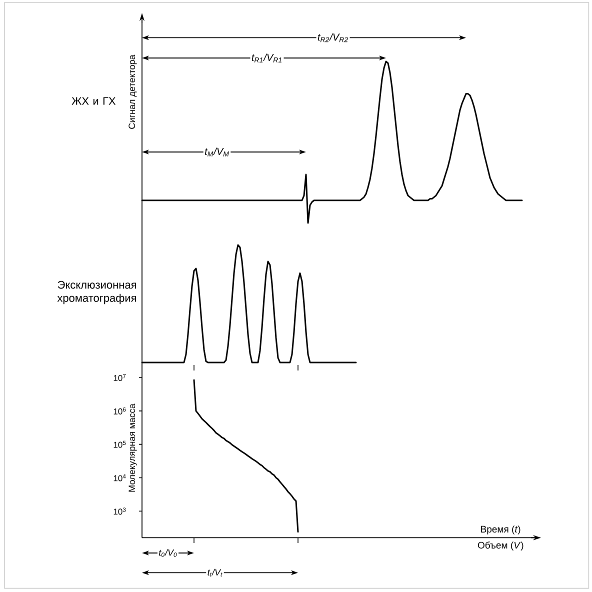 The image size is (592, 592). What do you see at coordinates (217, 152) in the screenshot?
I see `annotation: t$_{M}$/V$_{M}$` at bounding box center [217, 152].